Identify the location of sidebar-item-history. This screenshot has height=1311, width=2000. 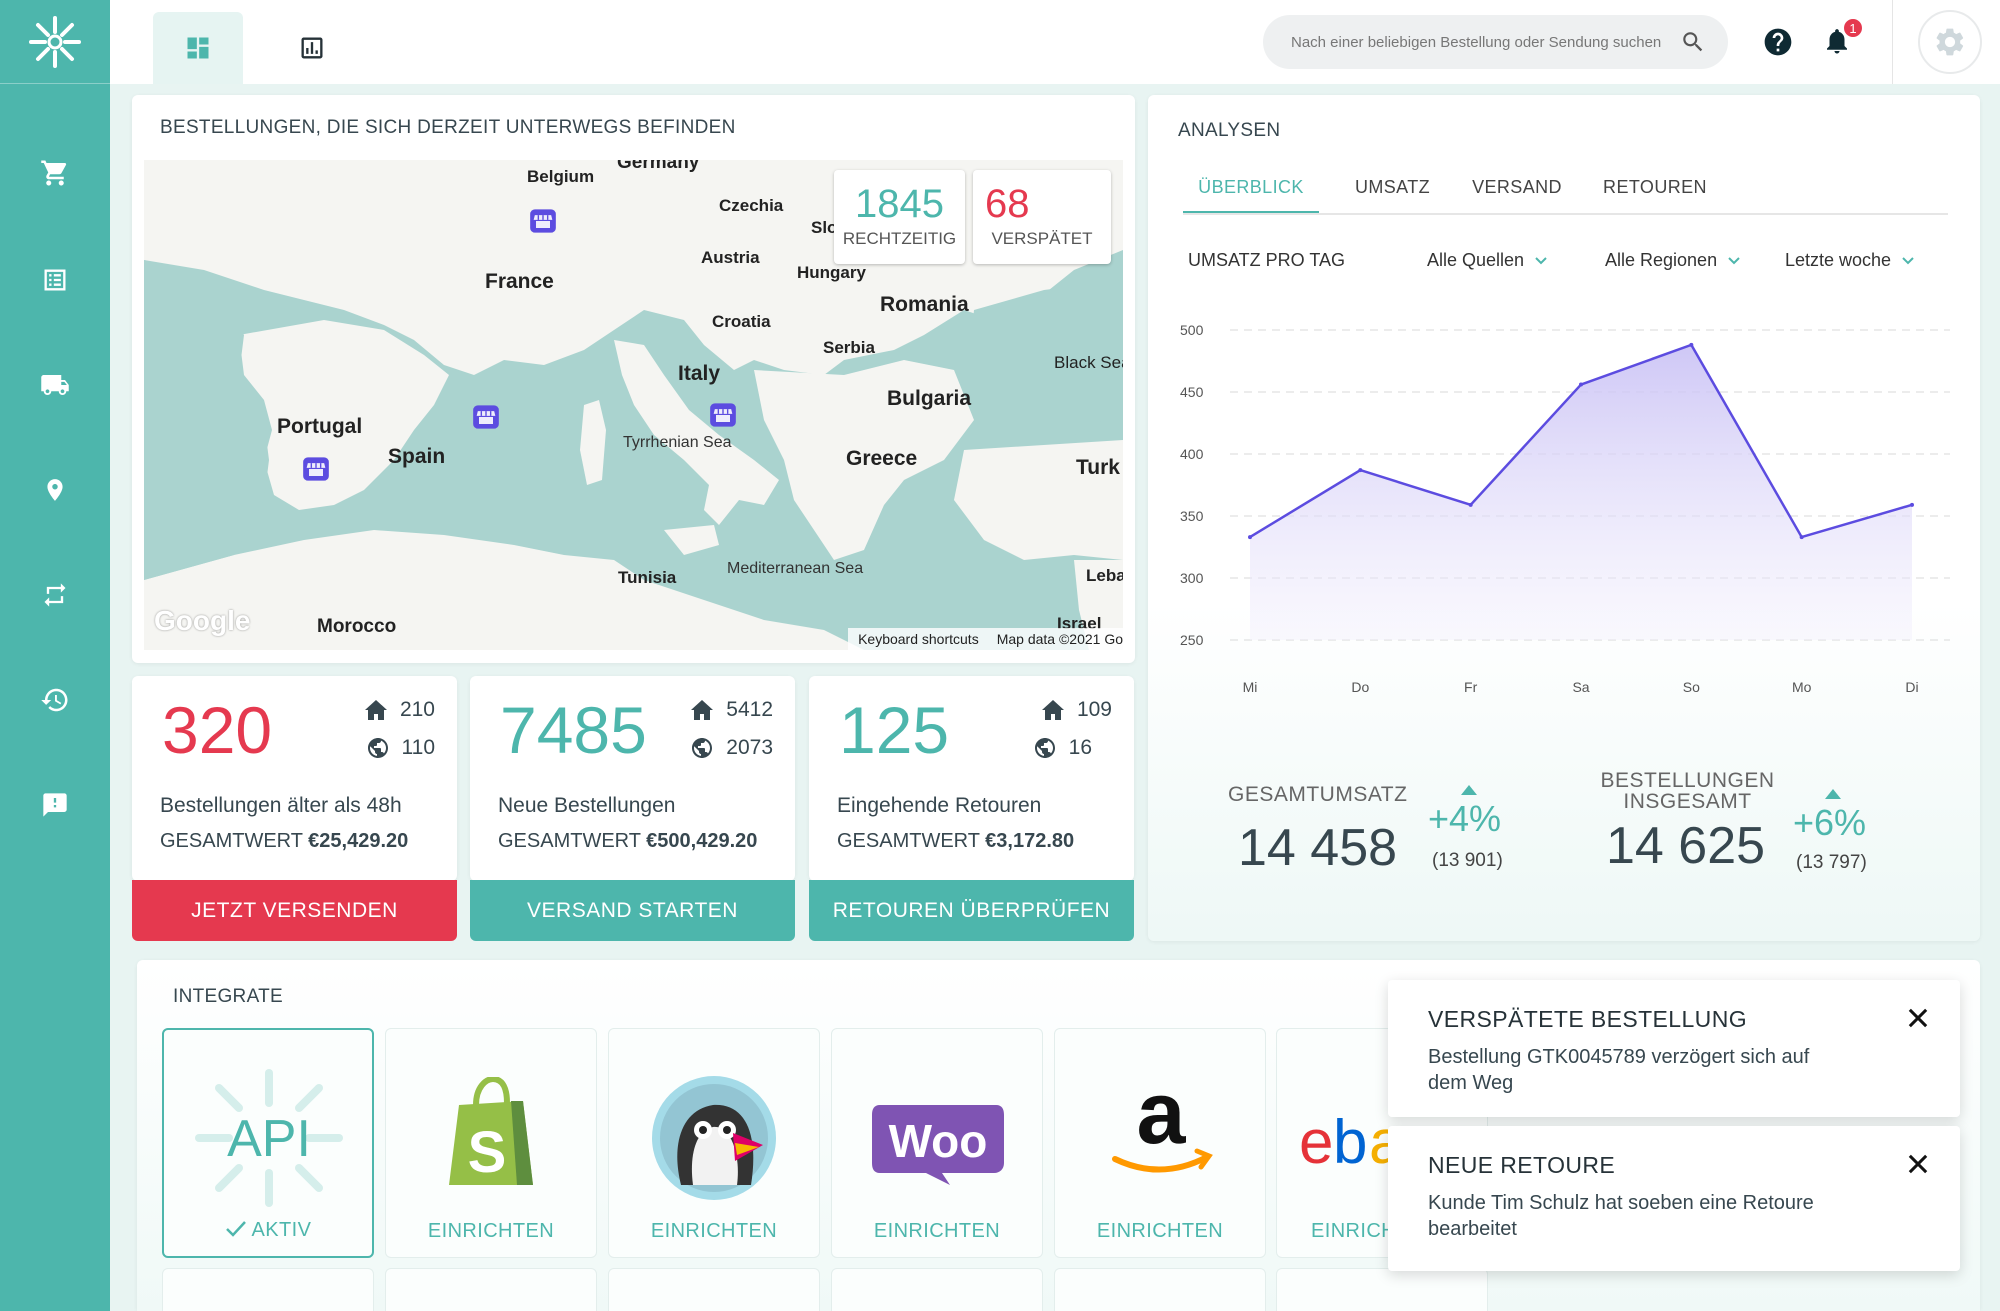
(55, 700).